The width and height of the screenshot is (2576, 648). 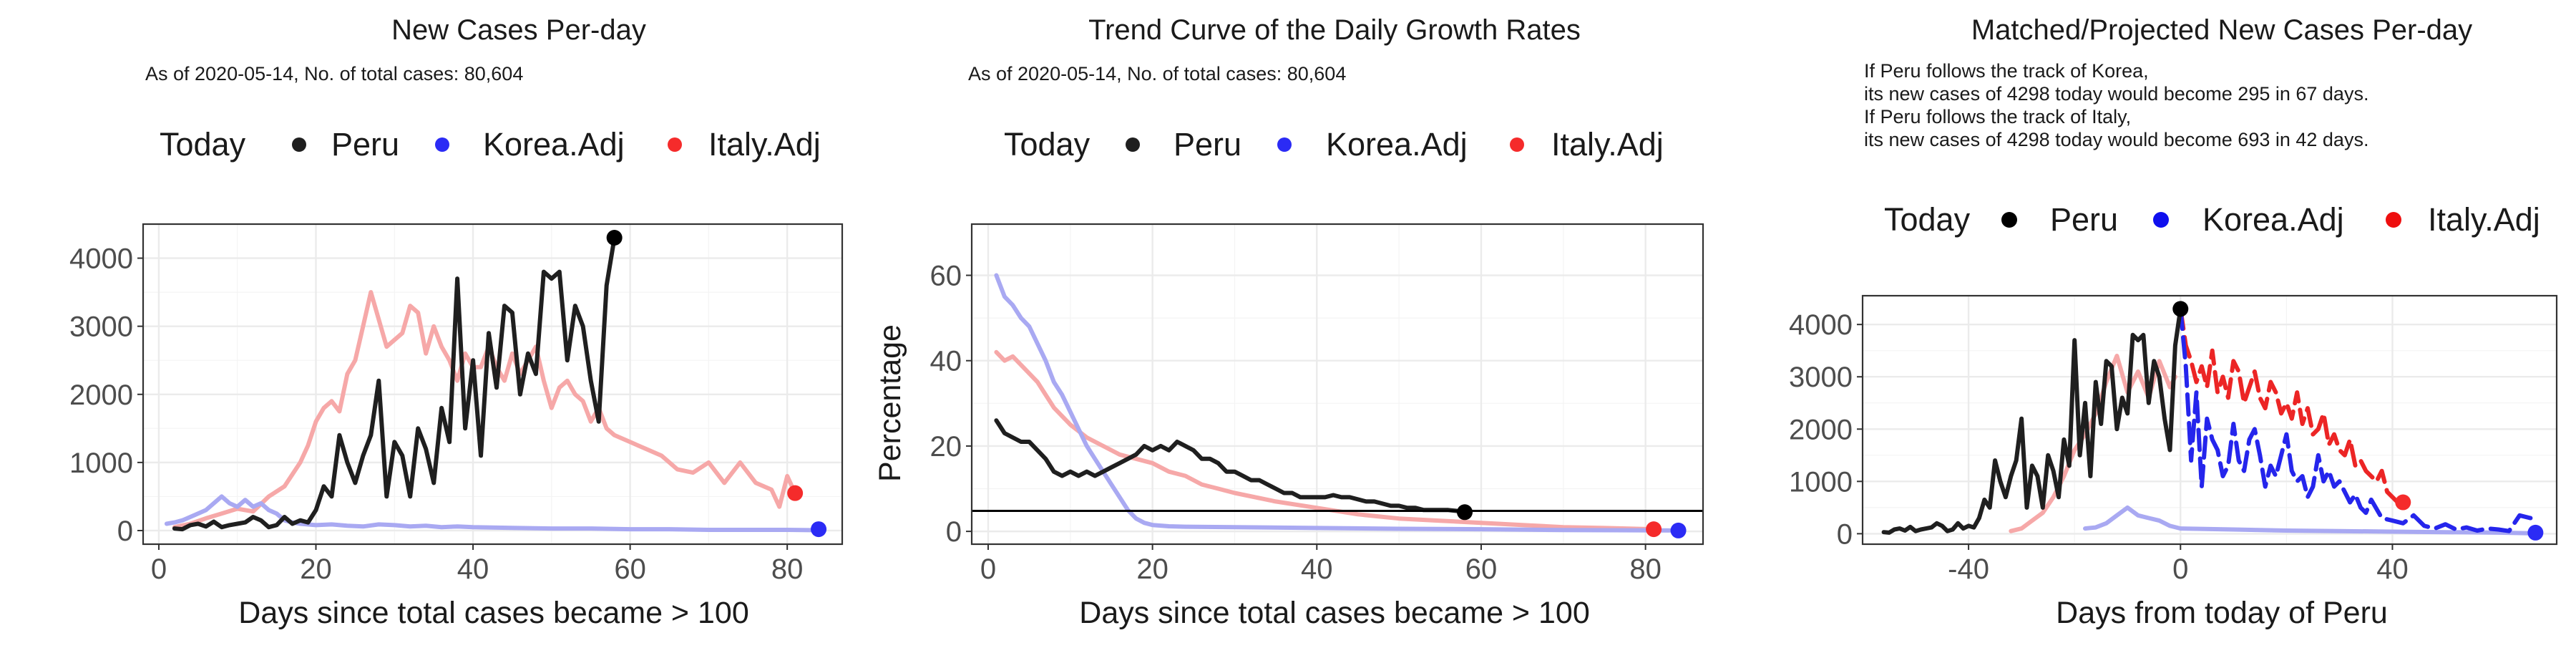 What do you see at coordinates (1997, 116) in the screenshot?
I see `panel3-subtitle-line: If Peru follows the track of Italy,` at bounding box center [1997, 116].